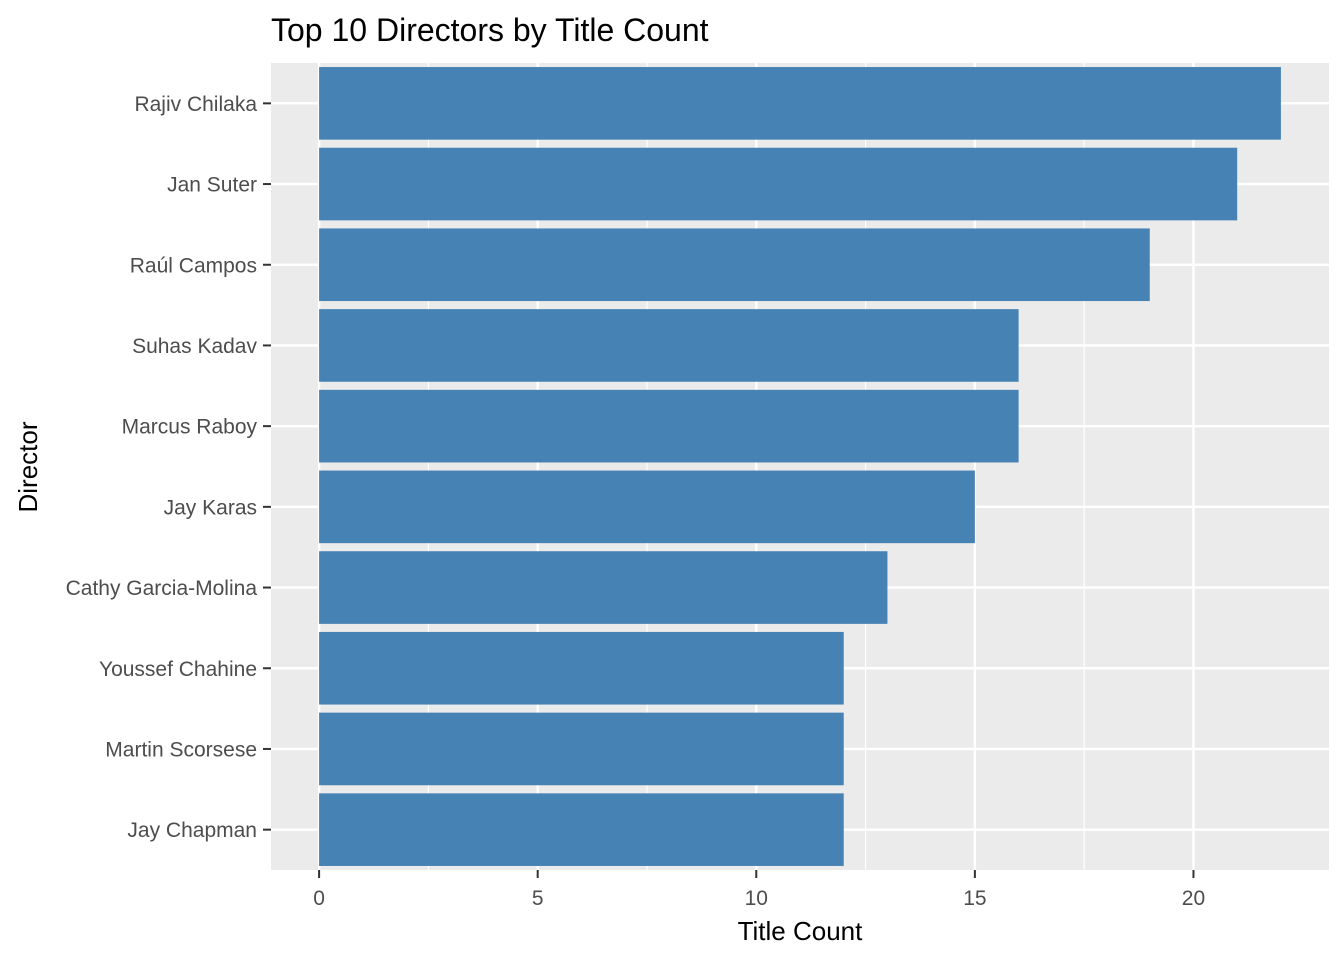  Describe the element at coordinates (193, 265) in the screenshot. I see `y-tick-label: Raúl Campos` at that location.